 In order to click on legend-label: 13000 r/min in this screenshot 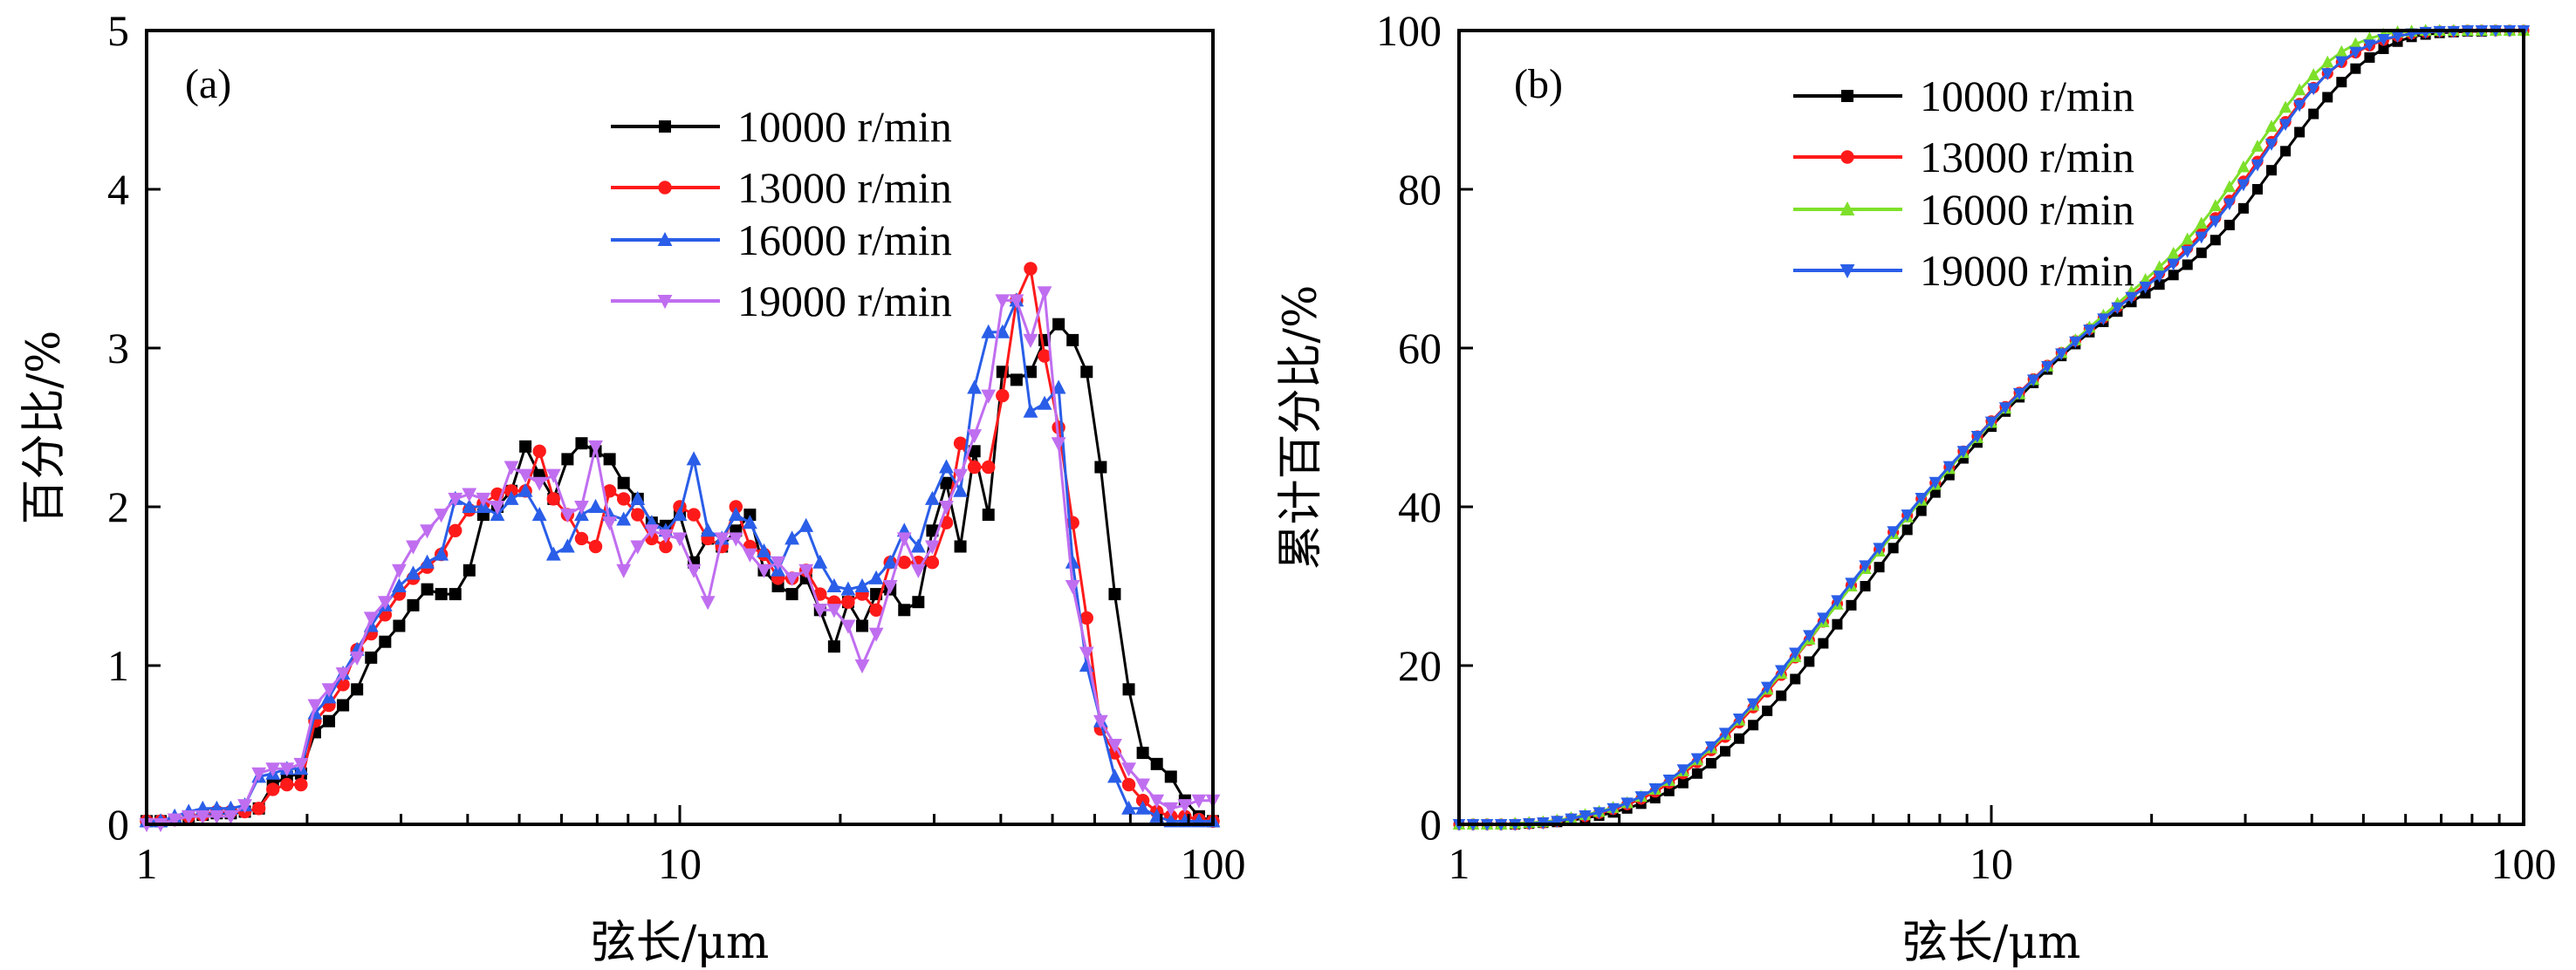, I will do `click(845, 187)`.